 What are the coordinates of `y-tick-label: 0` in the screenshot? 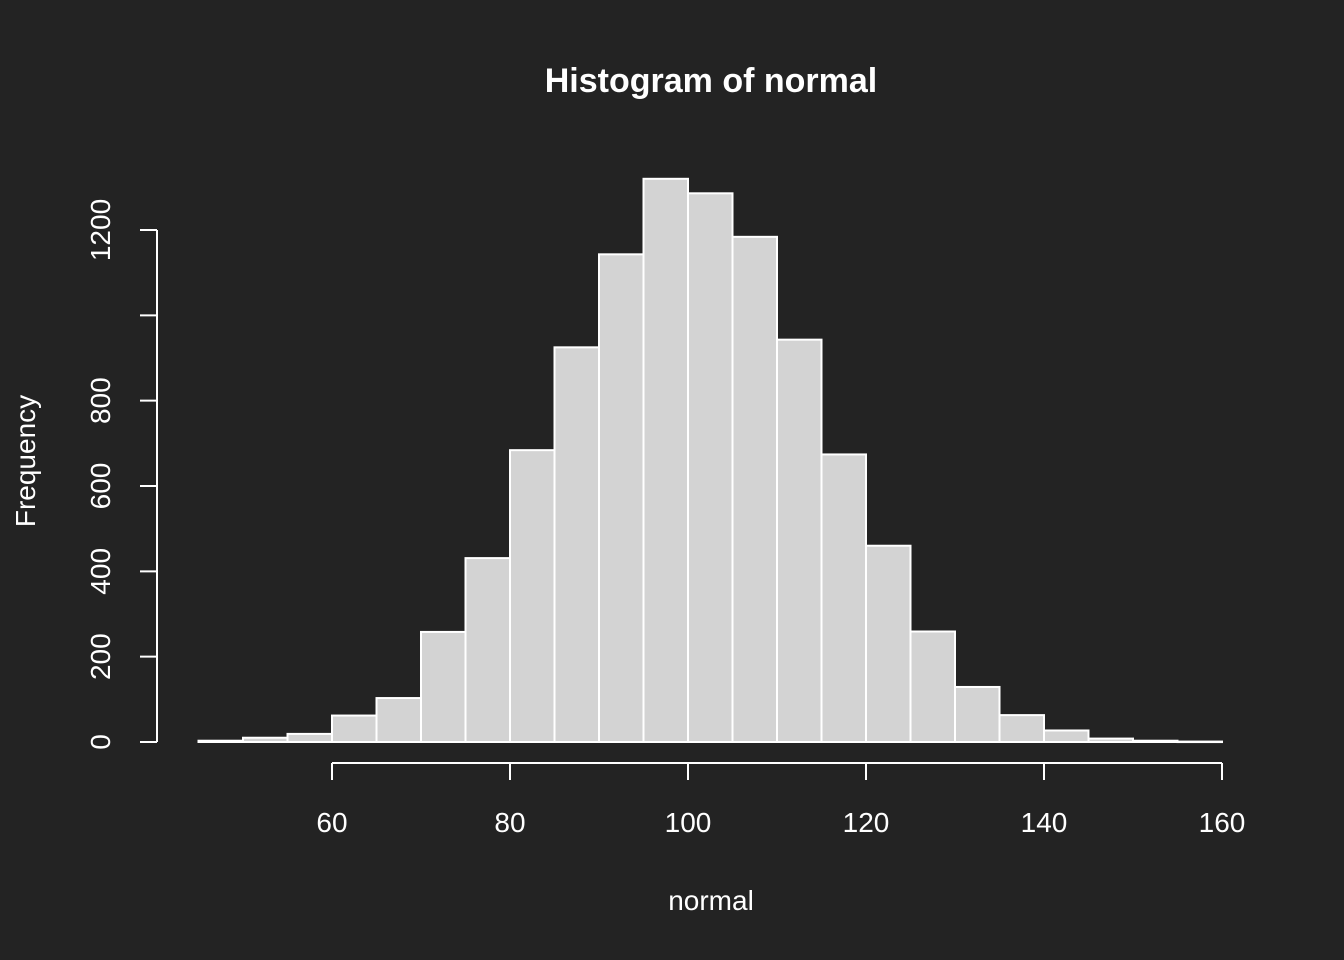 It's located at (100, 742).